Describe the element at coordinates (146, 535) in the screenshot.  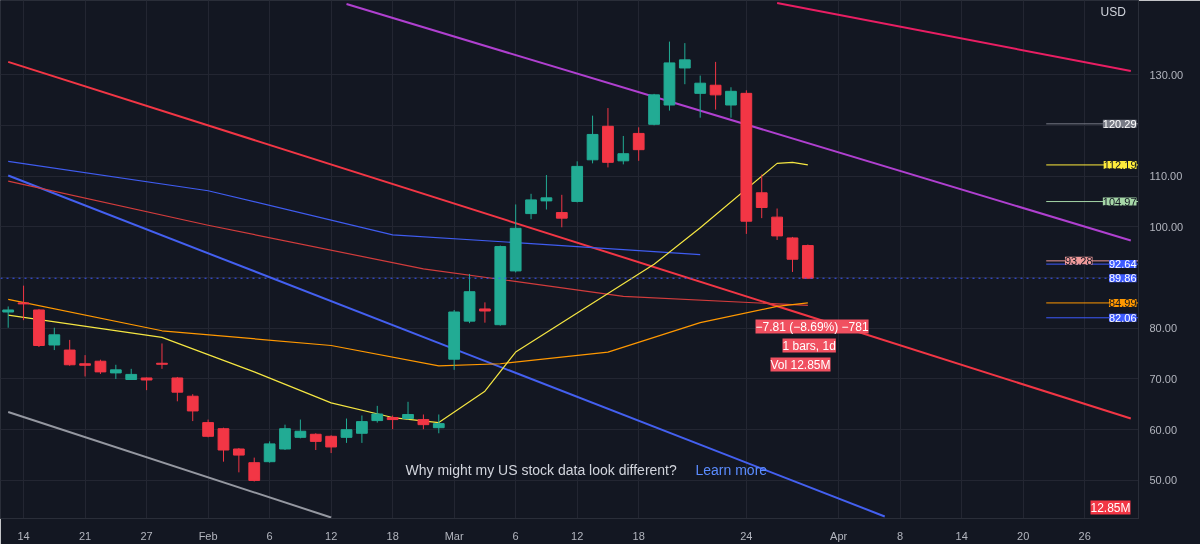
I see `x-tick-label: 27` at that location.